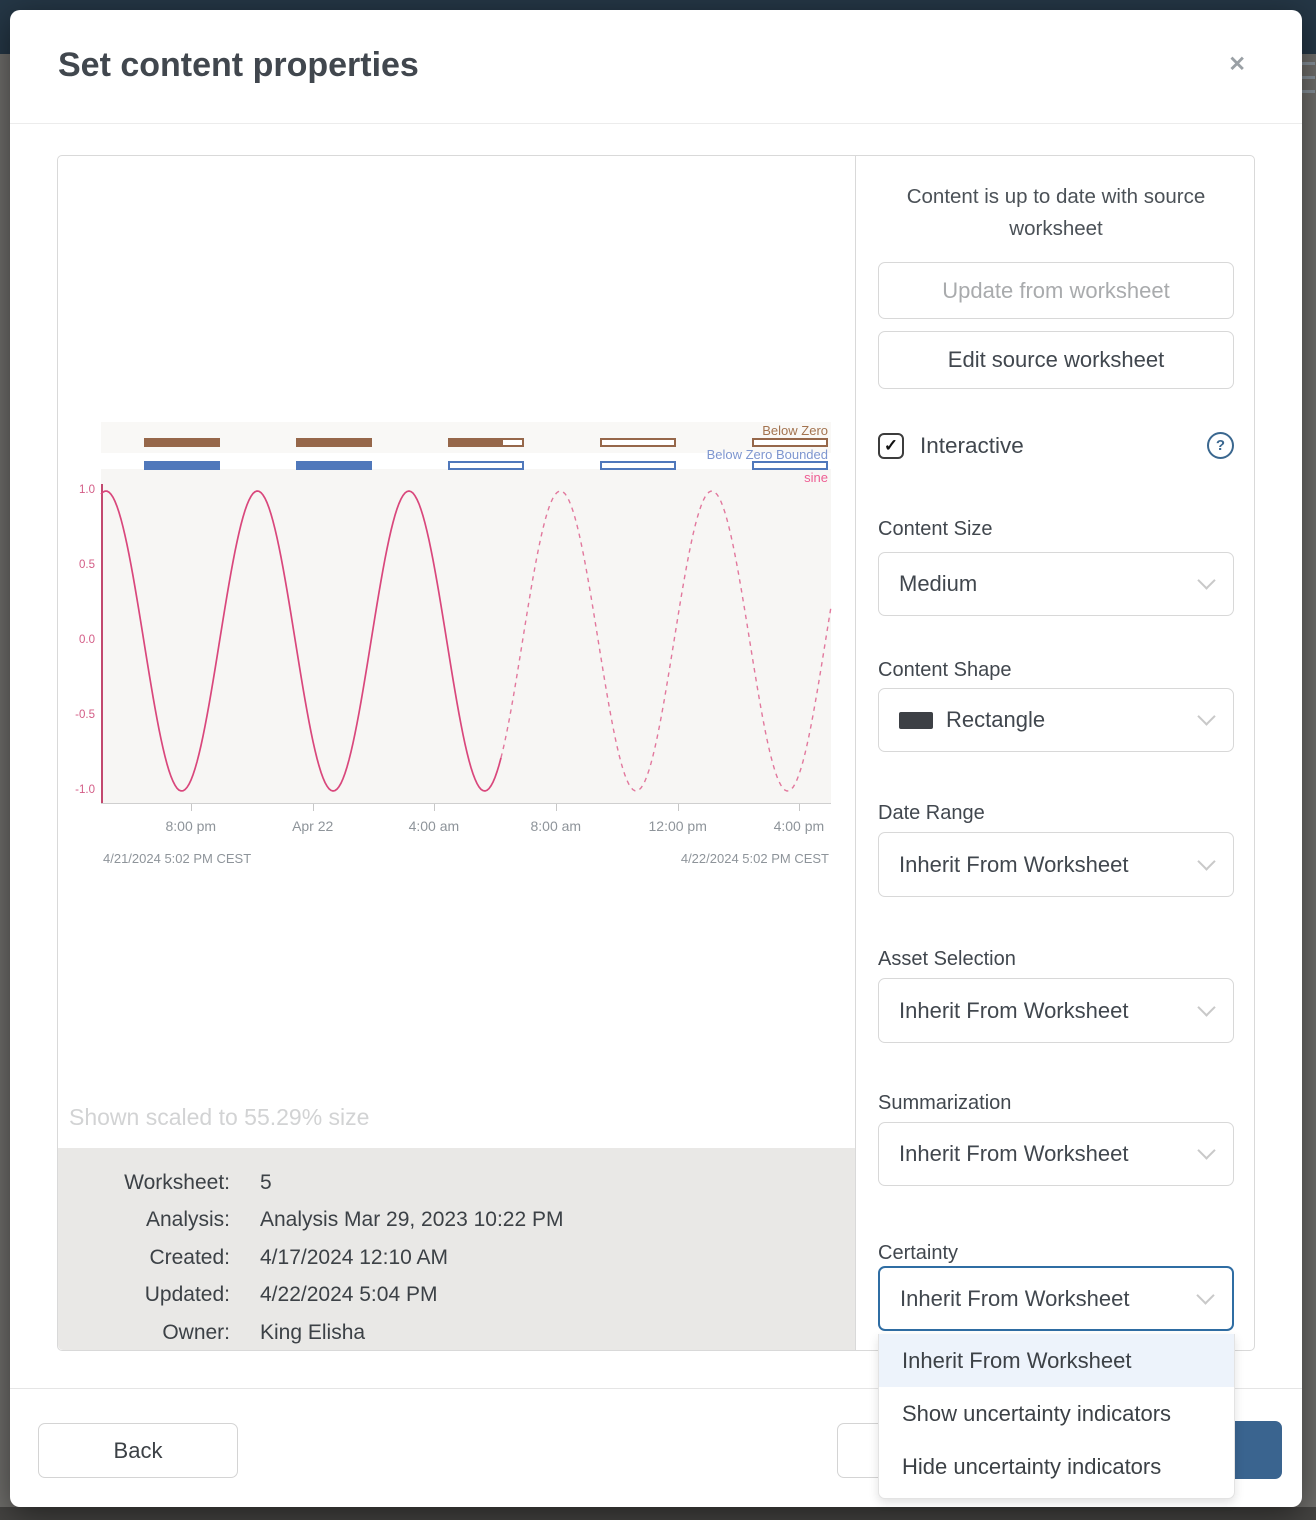 This screenshot has height=1520, width=1316. I want to click on date-range-label: Date Range, so click(931, 813).